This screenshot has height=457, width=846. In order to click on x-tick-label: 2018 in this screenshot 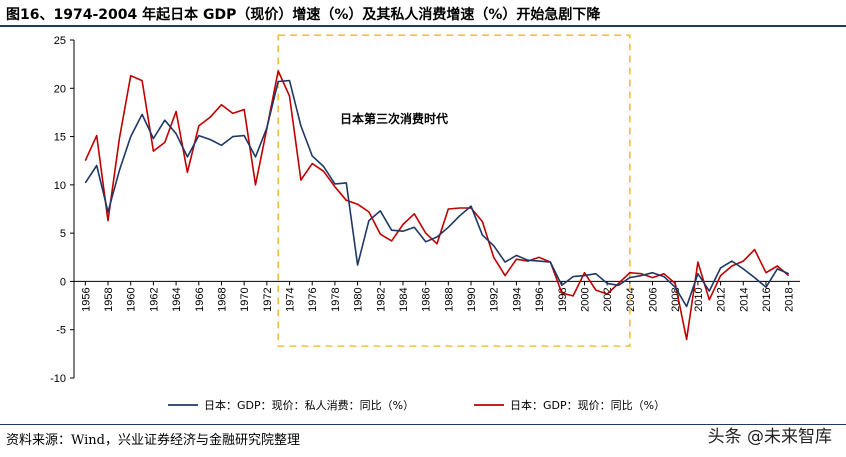, I will do `click(790, 299)`.